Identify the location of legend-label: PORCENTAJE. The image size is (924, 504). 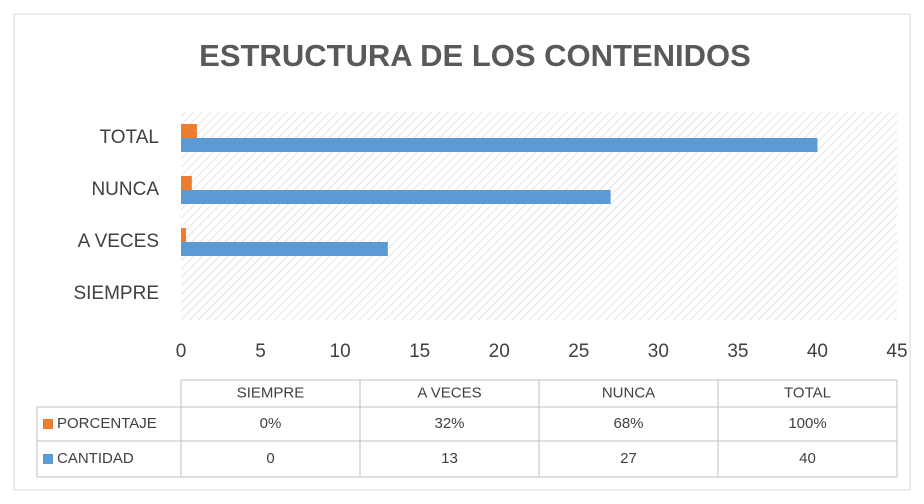
(107, 423).